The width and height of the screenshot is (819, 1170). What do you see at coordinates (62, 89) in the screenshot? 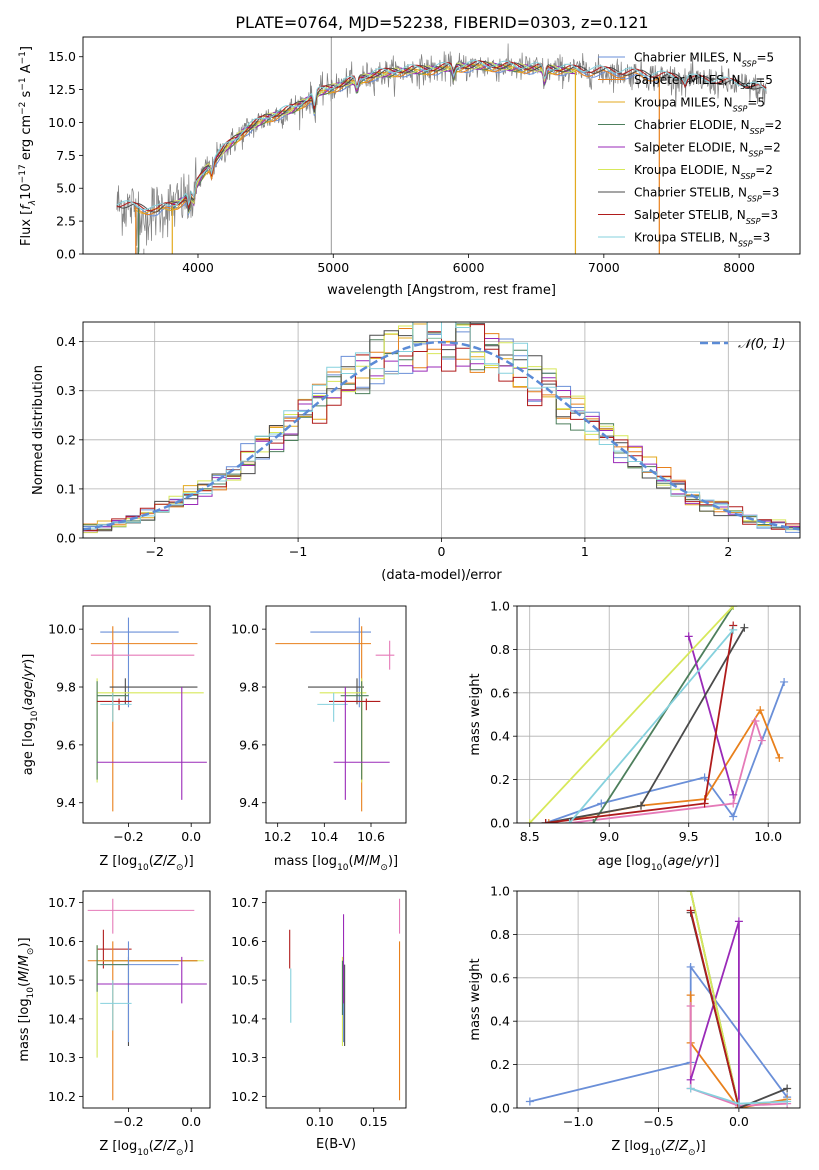
I see `y-tick-label: 12.5` at bounding box center [62, 89].